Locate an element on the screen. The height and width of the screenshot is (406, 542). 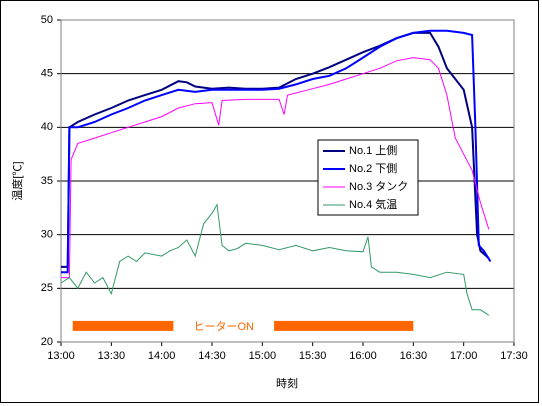
y-tick-label: 30 is located at coordinates (47, 235).